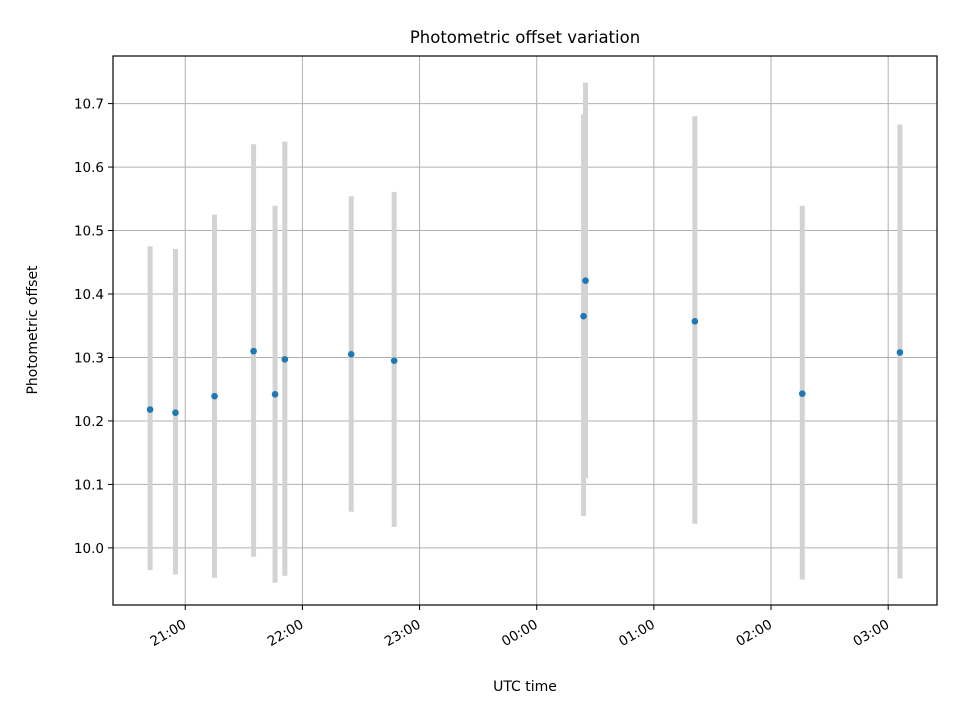 This screenshot has height=720, width=960. Describe the element at coordinates (93, 327) in the screenshot. I see `y-axis: 10.0 10.1 10.2 10.3 10.4 10.5 10.6 10.7` at that location.